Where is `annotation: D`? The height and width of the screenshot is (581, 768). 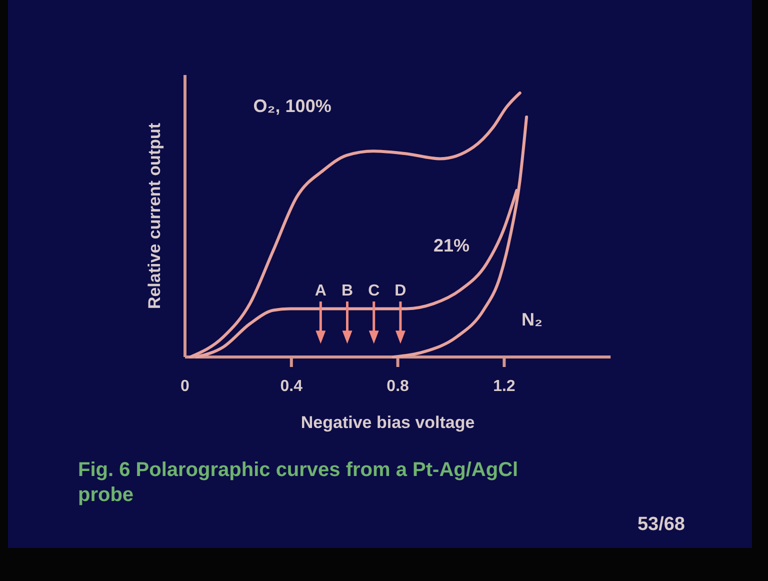
annotation: D is located at coordinates (400, 291).